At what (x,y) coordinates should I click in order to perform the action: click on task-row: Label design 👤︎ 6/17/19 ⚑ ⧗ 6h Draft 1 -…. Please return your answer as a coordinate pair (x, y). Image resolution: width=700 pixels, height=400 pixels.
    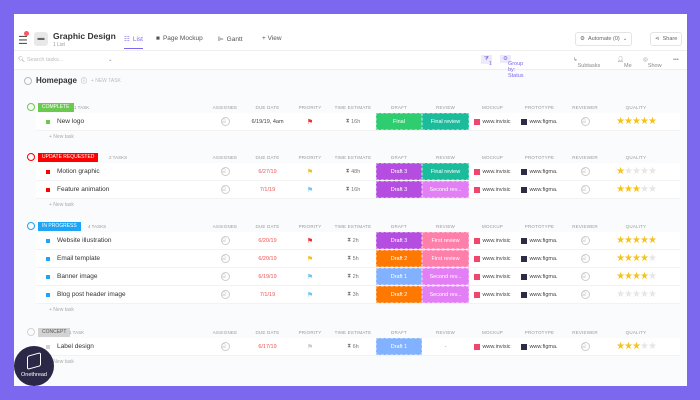
    Looking at the image, I should click on (358, 347).